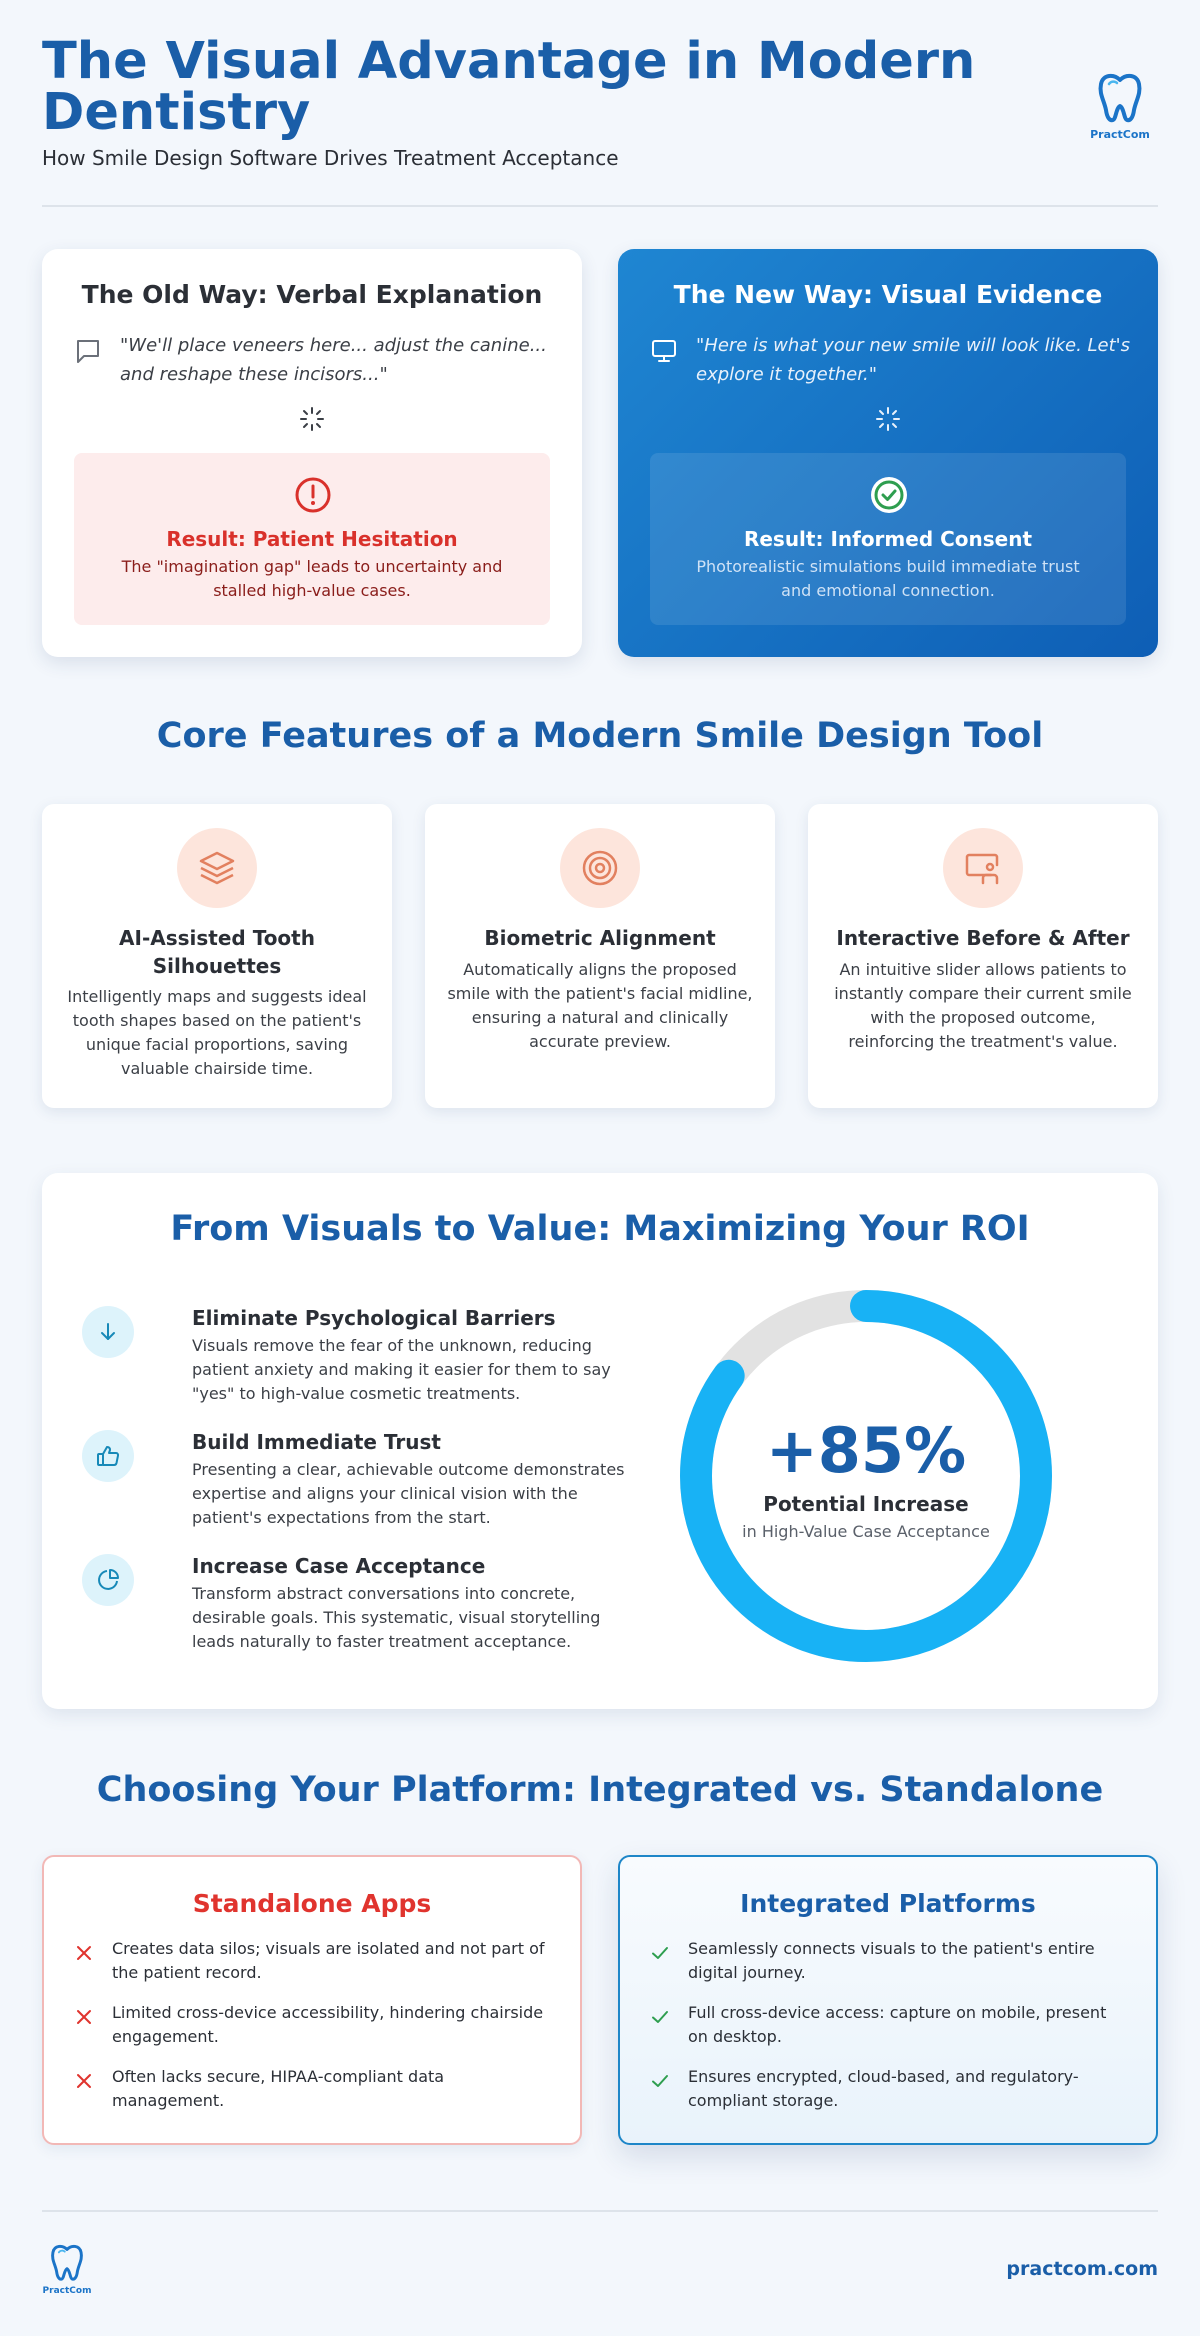  I want to click on footer: PractCom practcom.com, so click(600, 2273).